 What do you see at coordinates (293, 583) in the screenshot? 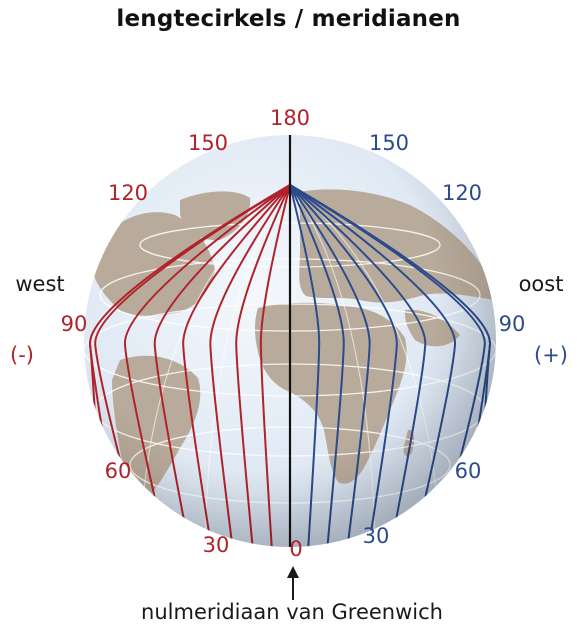
I see `arrow-up-icon` at bounding box center [293, 583].